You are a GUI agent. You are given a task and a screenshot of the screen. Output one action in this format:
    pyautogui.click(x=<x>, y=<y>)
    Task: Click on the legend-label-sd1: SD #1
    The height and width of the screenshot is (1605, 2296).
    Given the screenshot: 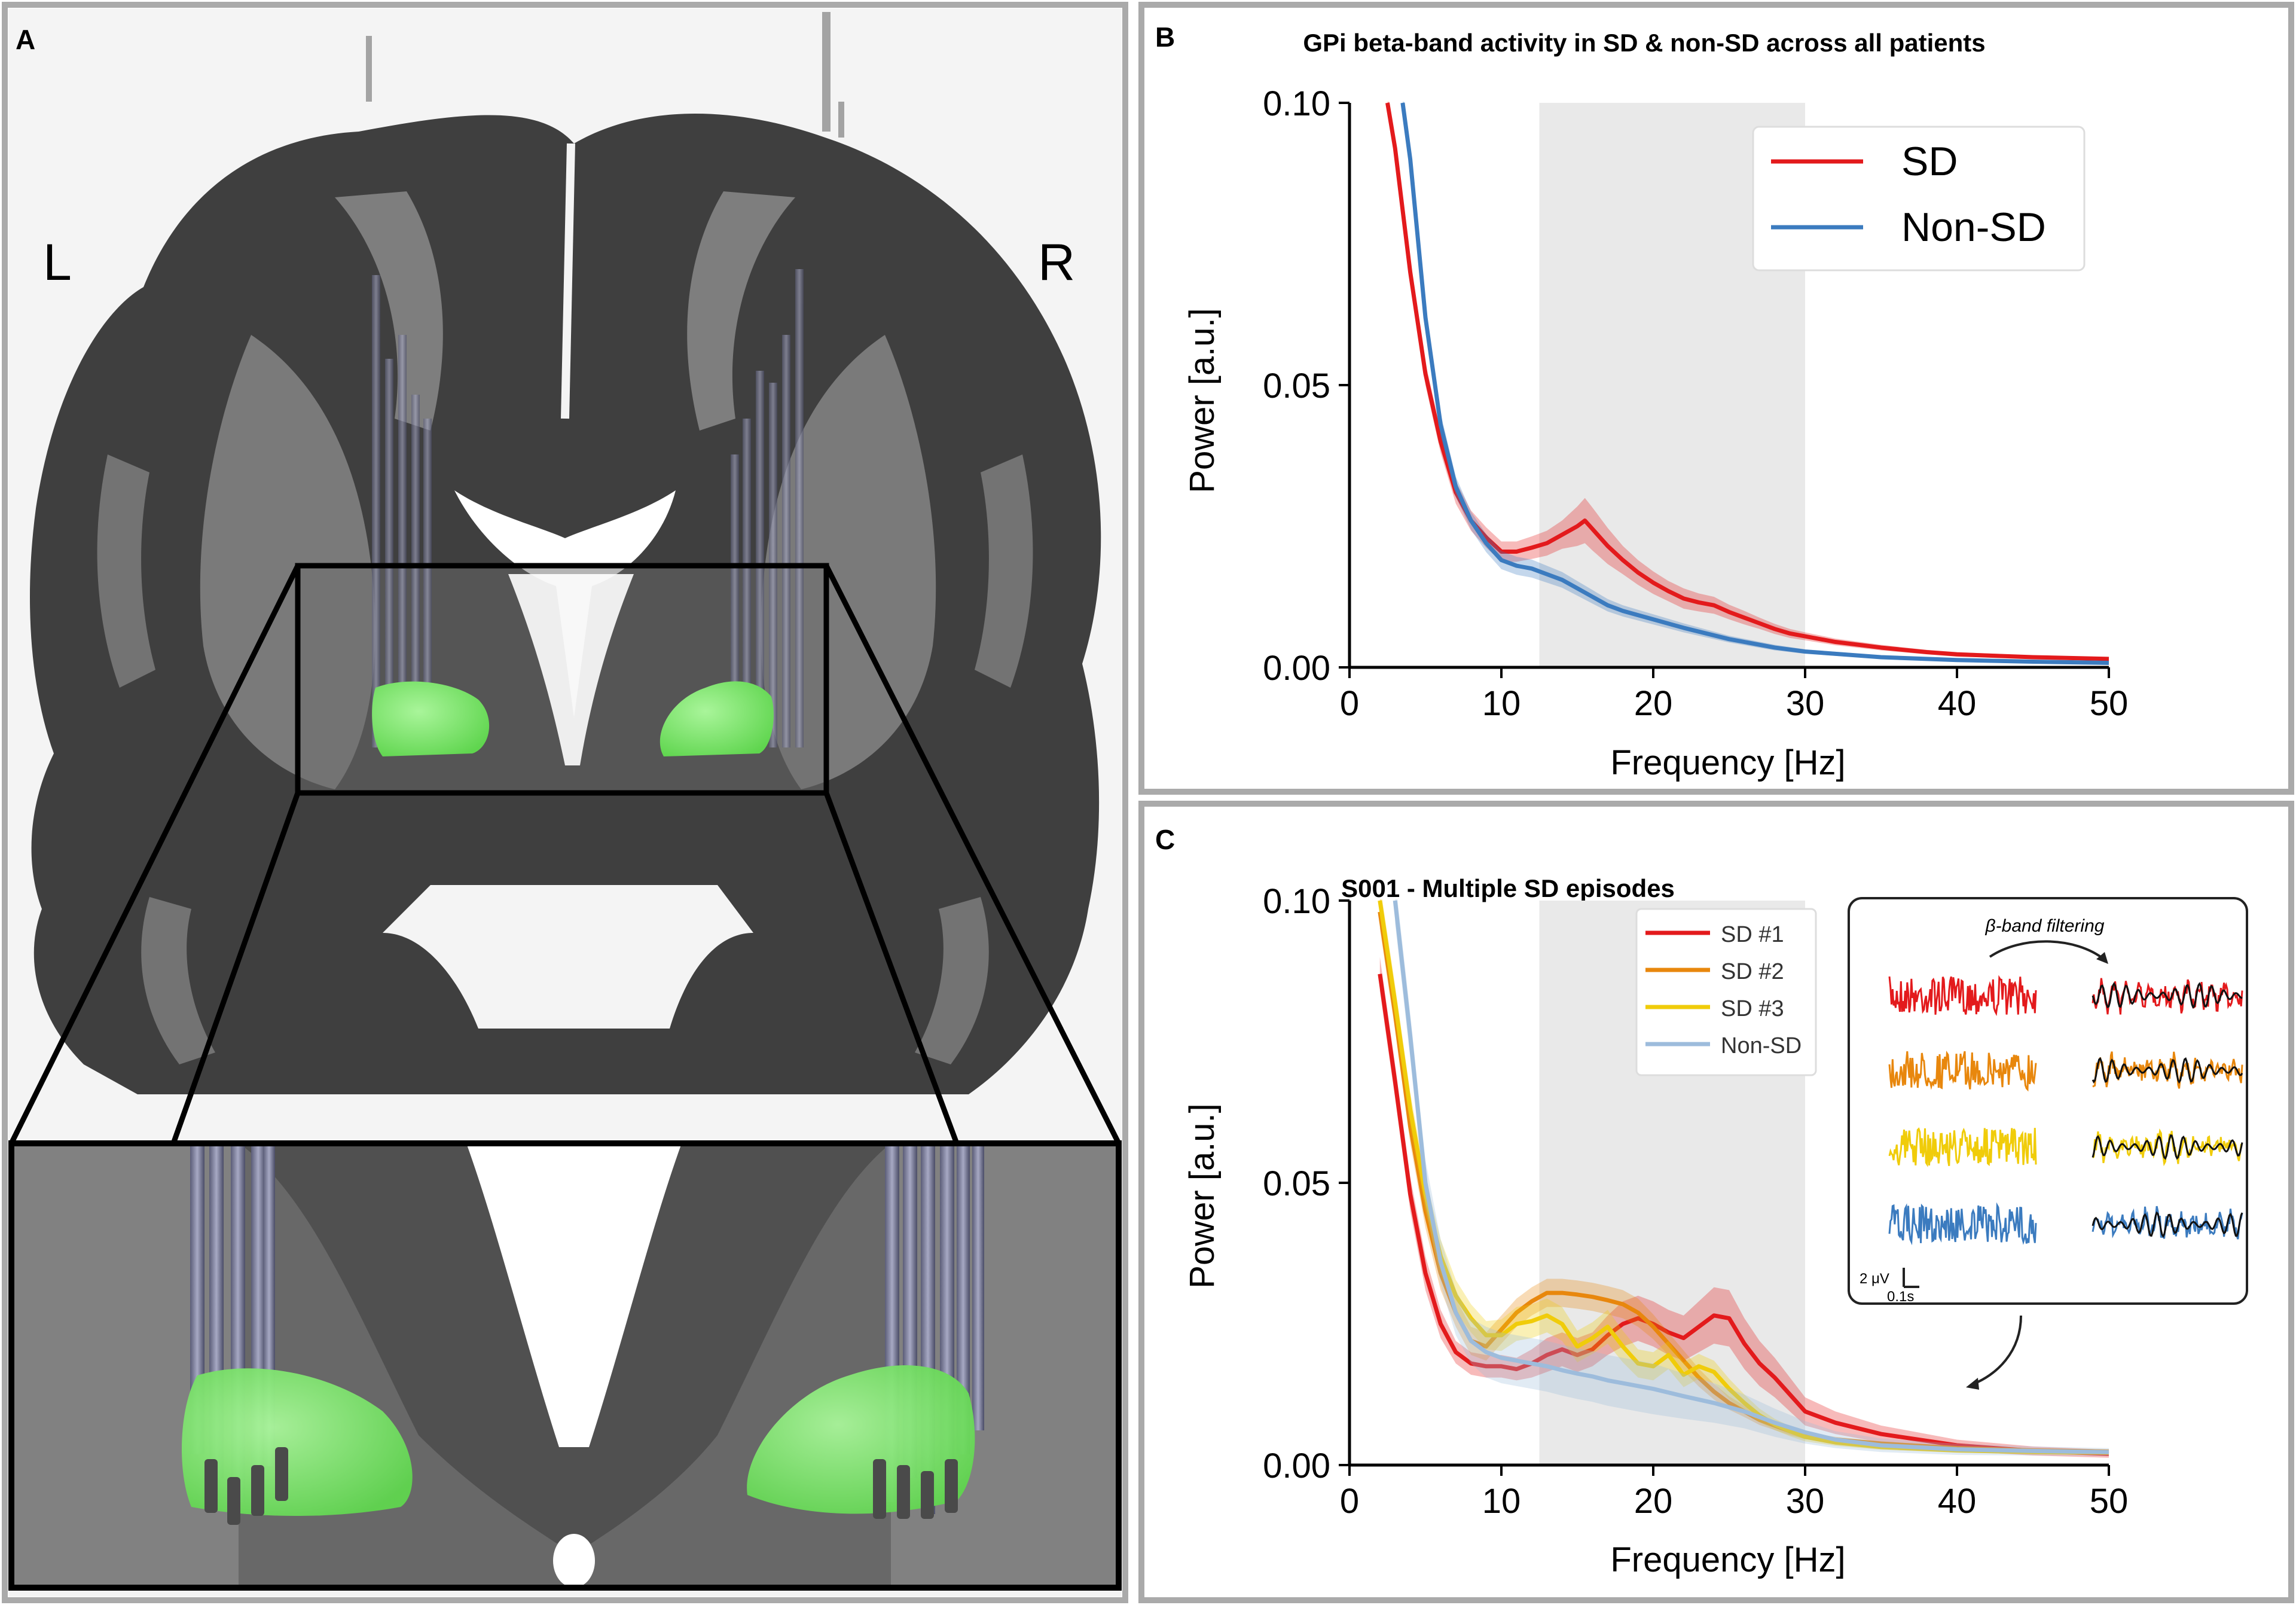 What is the action you would take?
    pyautogui.click(x=1752, y=934)
    